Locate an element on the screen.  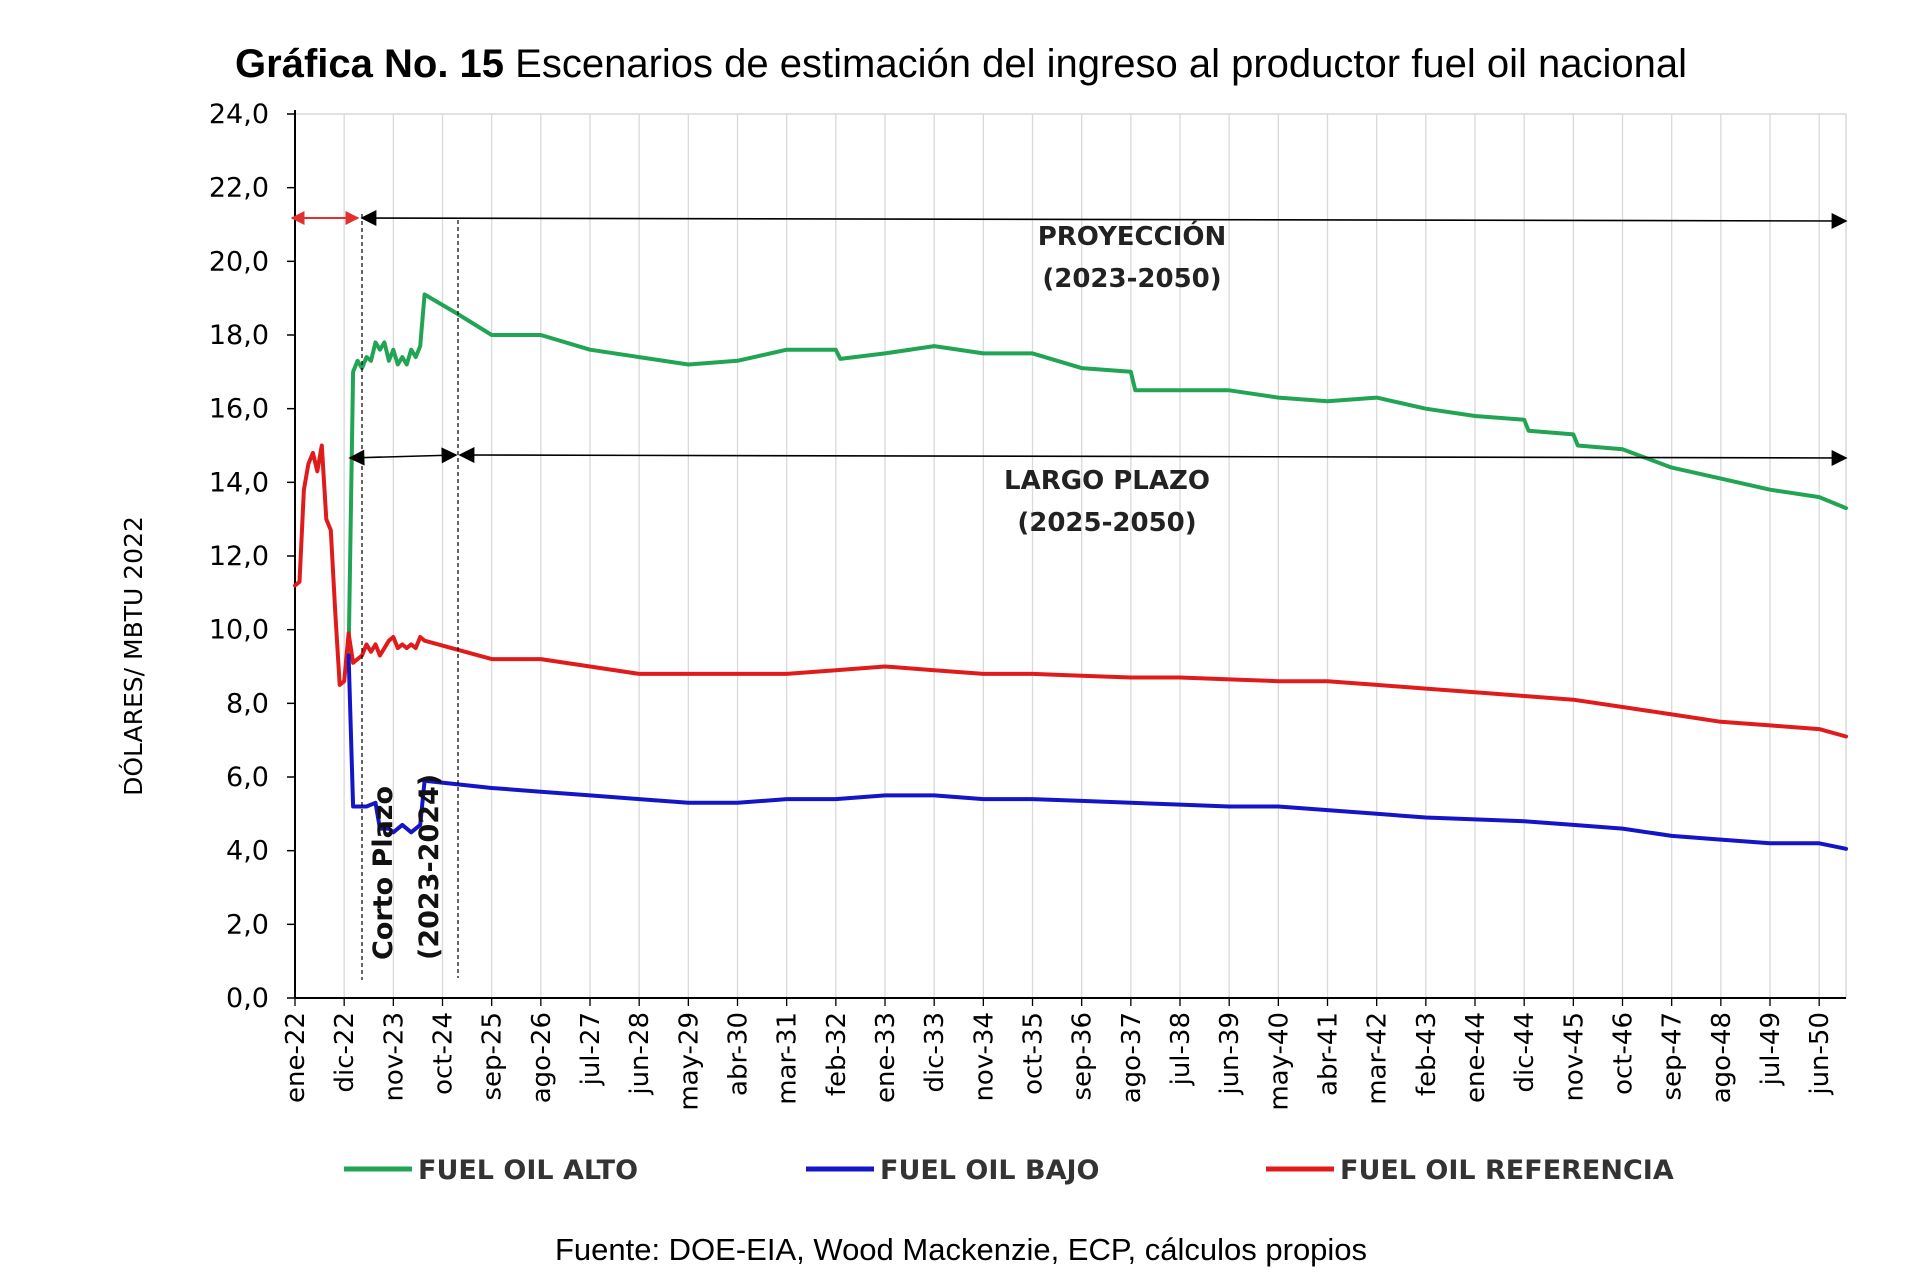
y-tick-label: 14,0 is located at coordinates (239, 482).